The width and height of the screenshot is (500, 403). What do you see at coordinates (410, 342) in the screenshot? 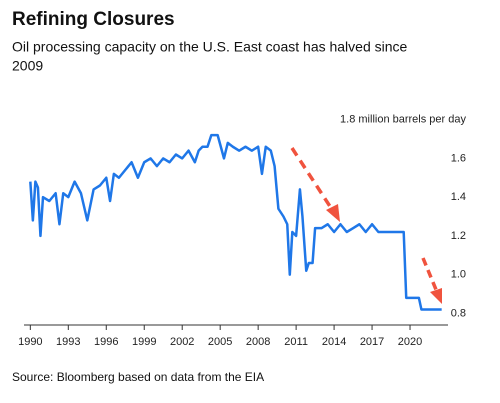
I see `x-tick-label: 2020` at bounding box center [410, 342].